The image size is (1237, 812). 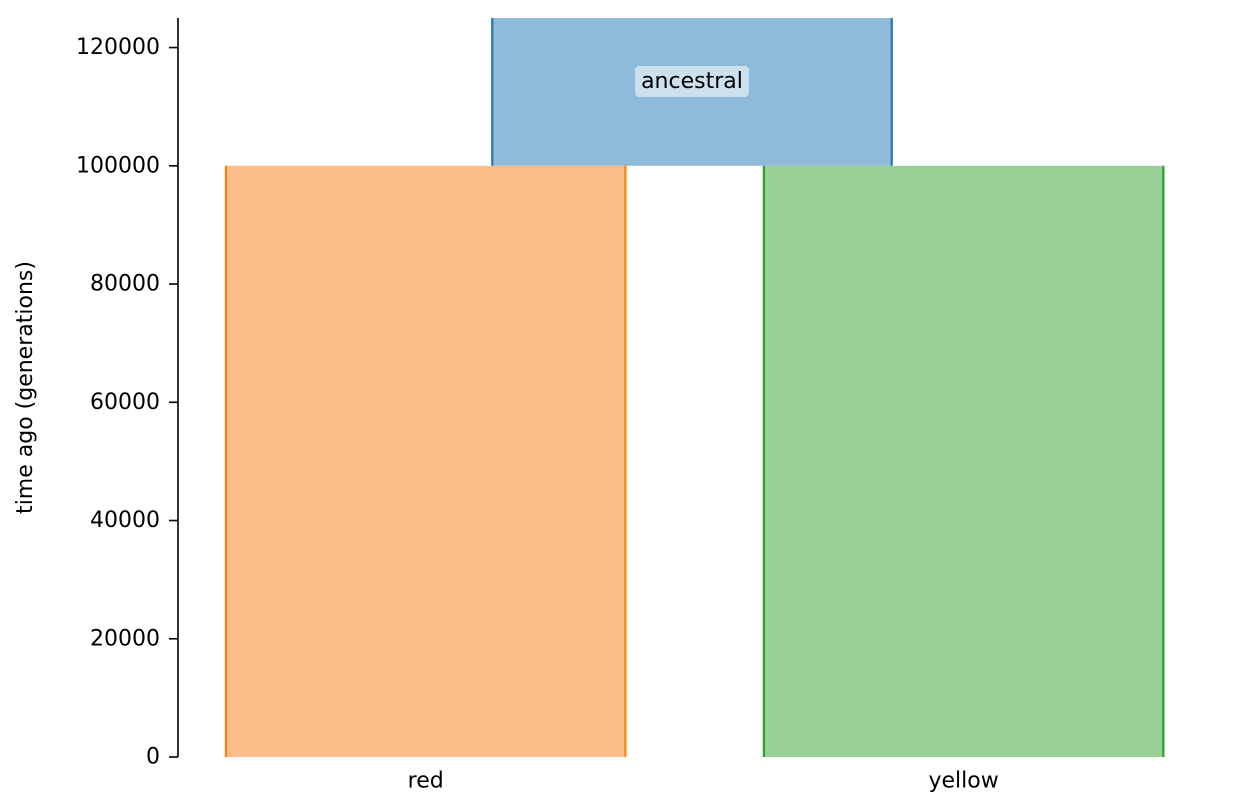 I want to click on deme-label-background, so click(x=692, y=82).